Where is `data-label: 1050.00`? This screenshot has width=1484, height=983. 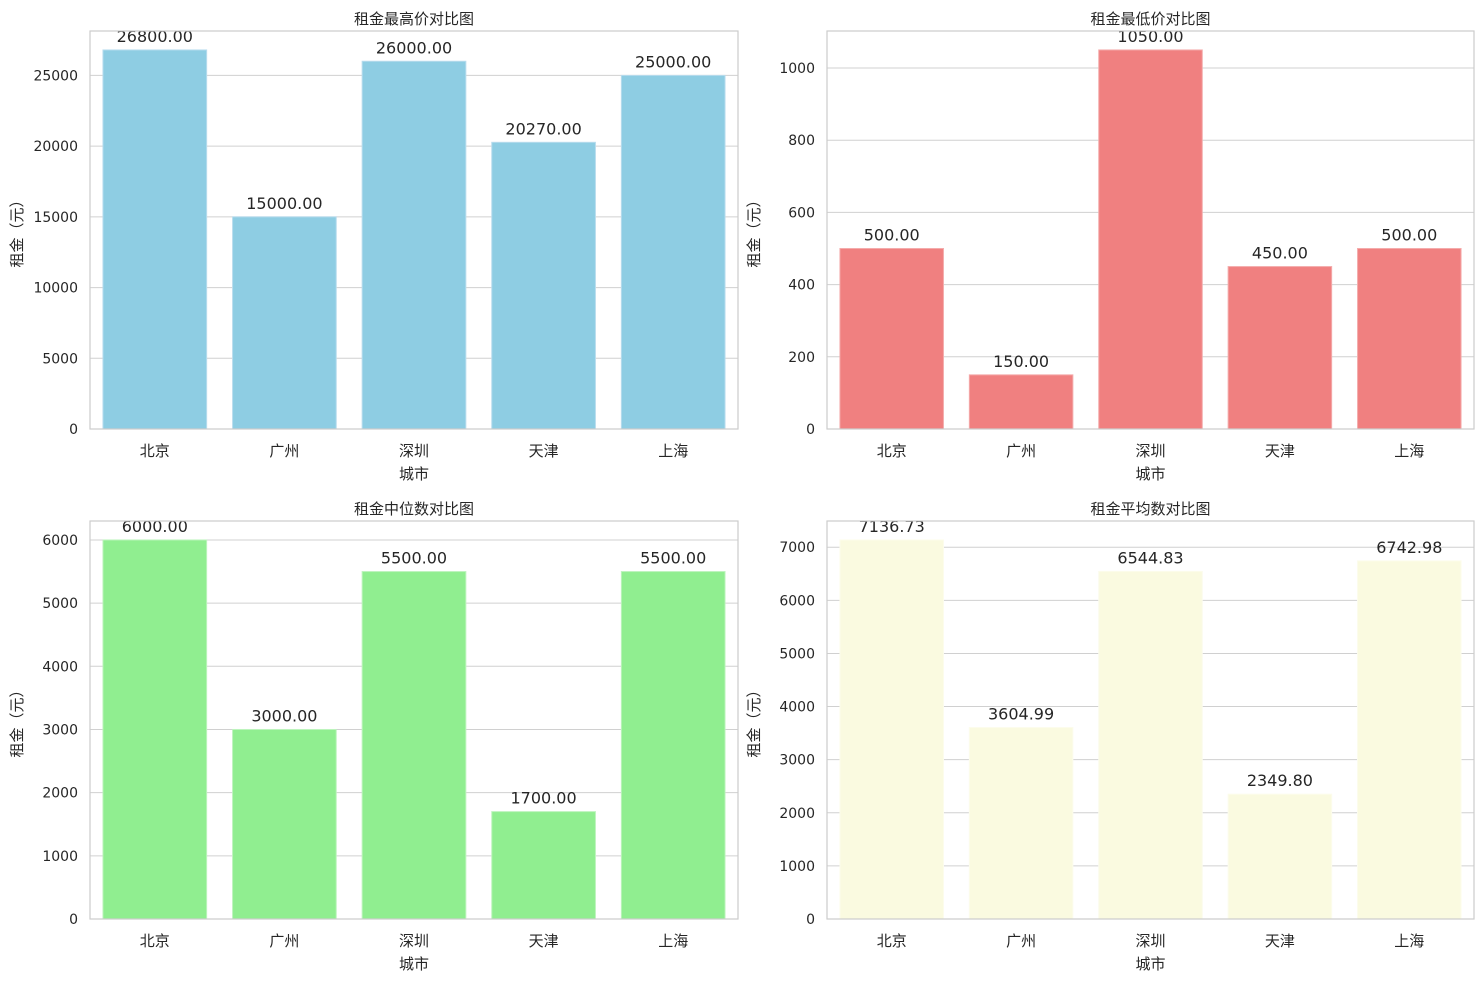 data-label: 1050.00 is located at coordinates (1150, 36).